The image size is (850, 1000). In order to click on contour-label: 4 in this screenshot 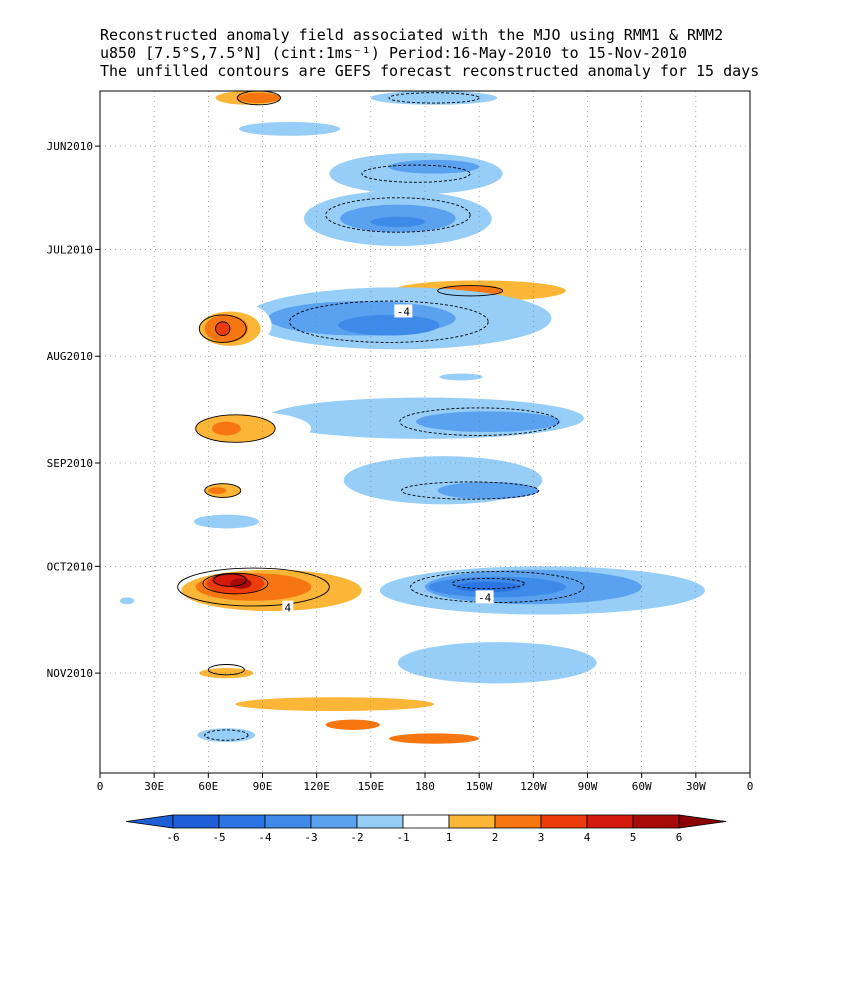, I will do `click(287, 608)`.